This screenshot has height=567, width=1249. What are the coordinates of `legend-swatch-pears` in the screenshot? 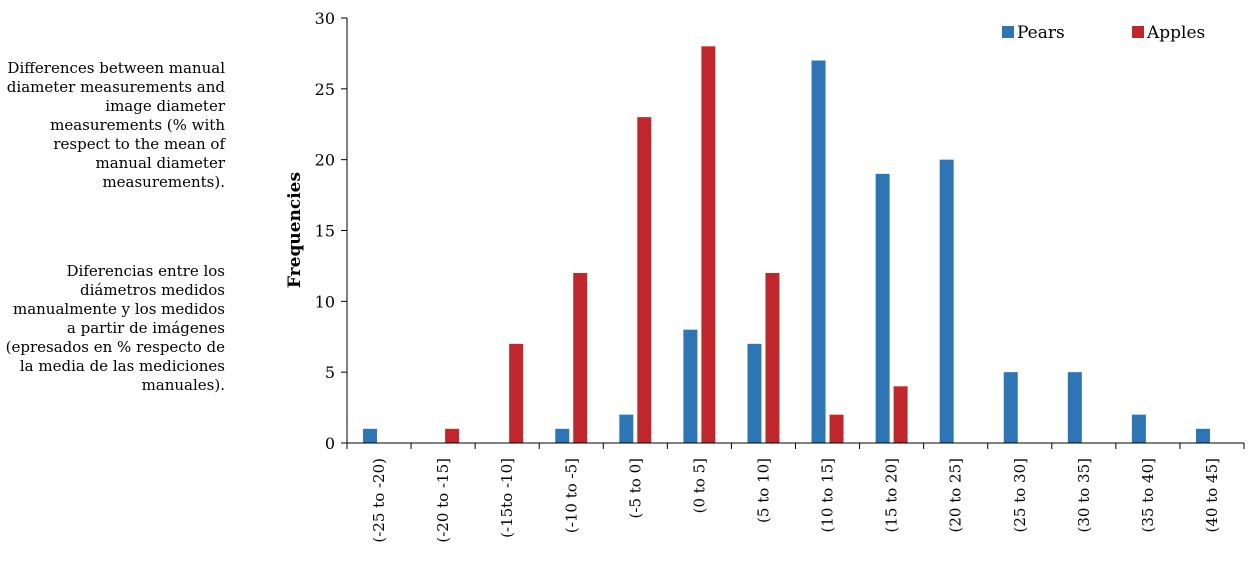 It's located at (1008, 32).